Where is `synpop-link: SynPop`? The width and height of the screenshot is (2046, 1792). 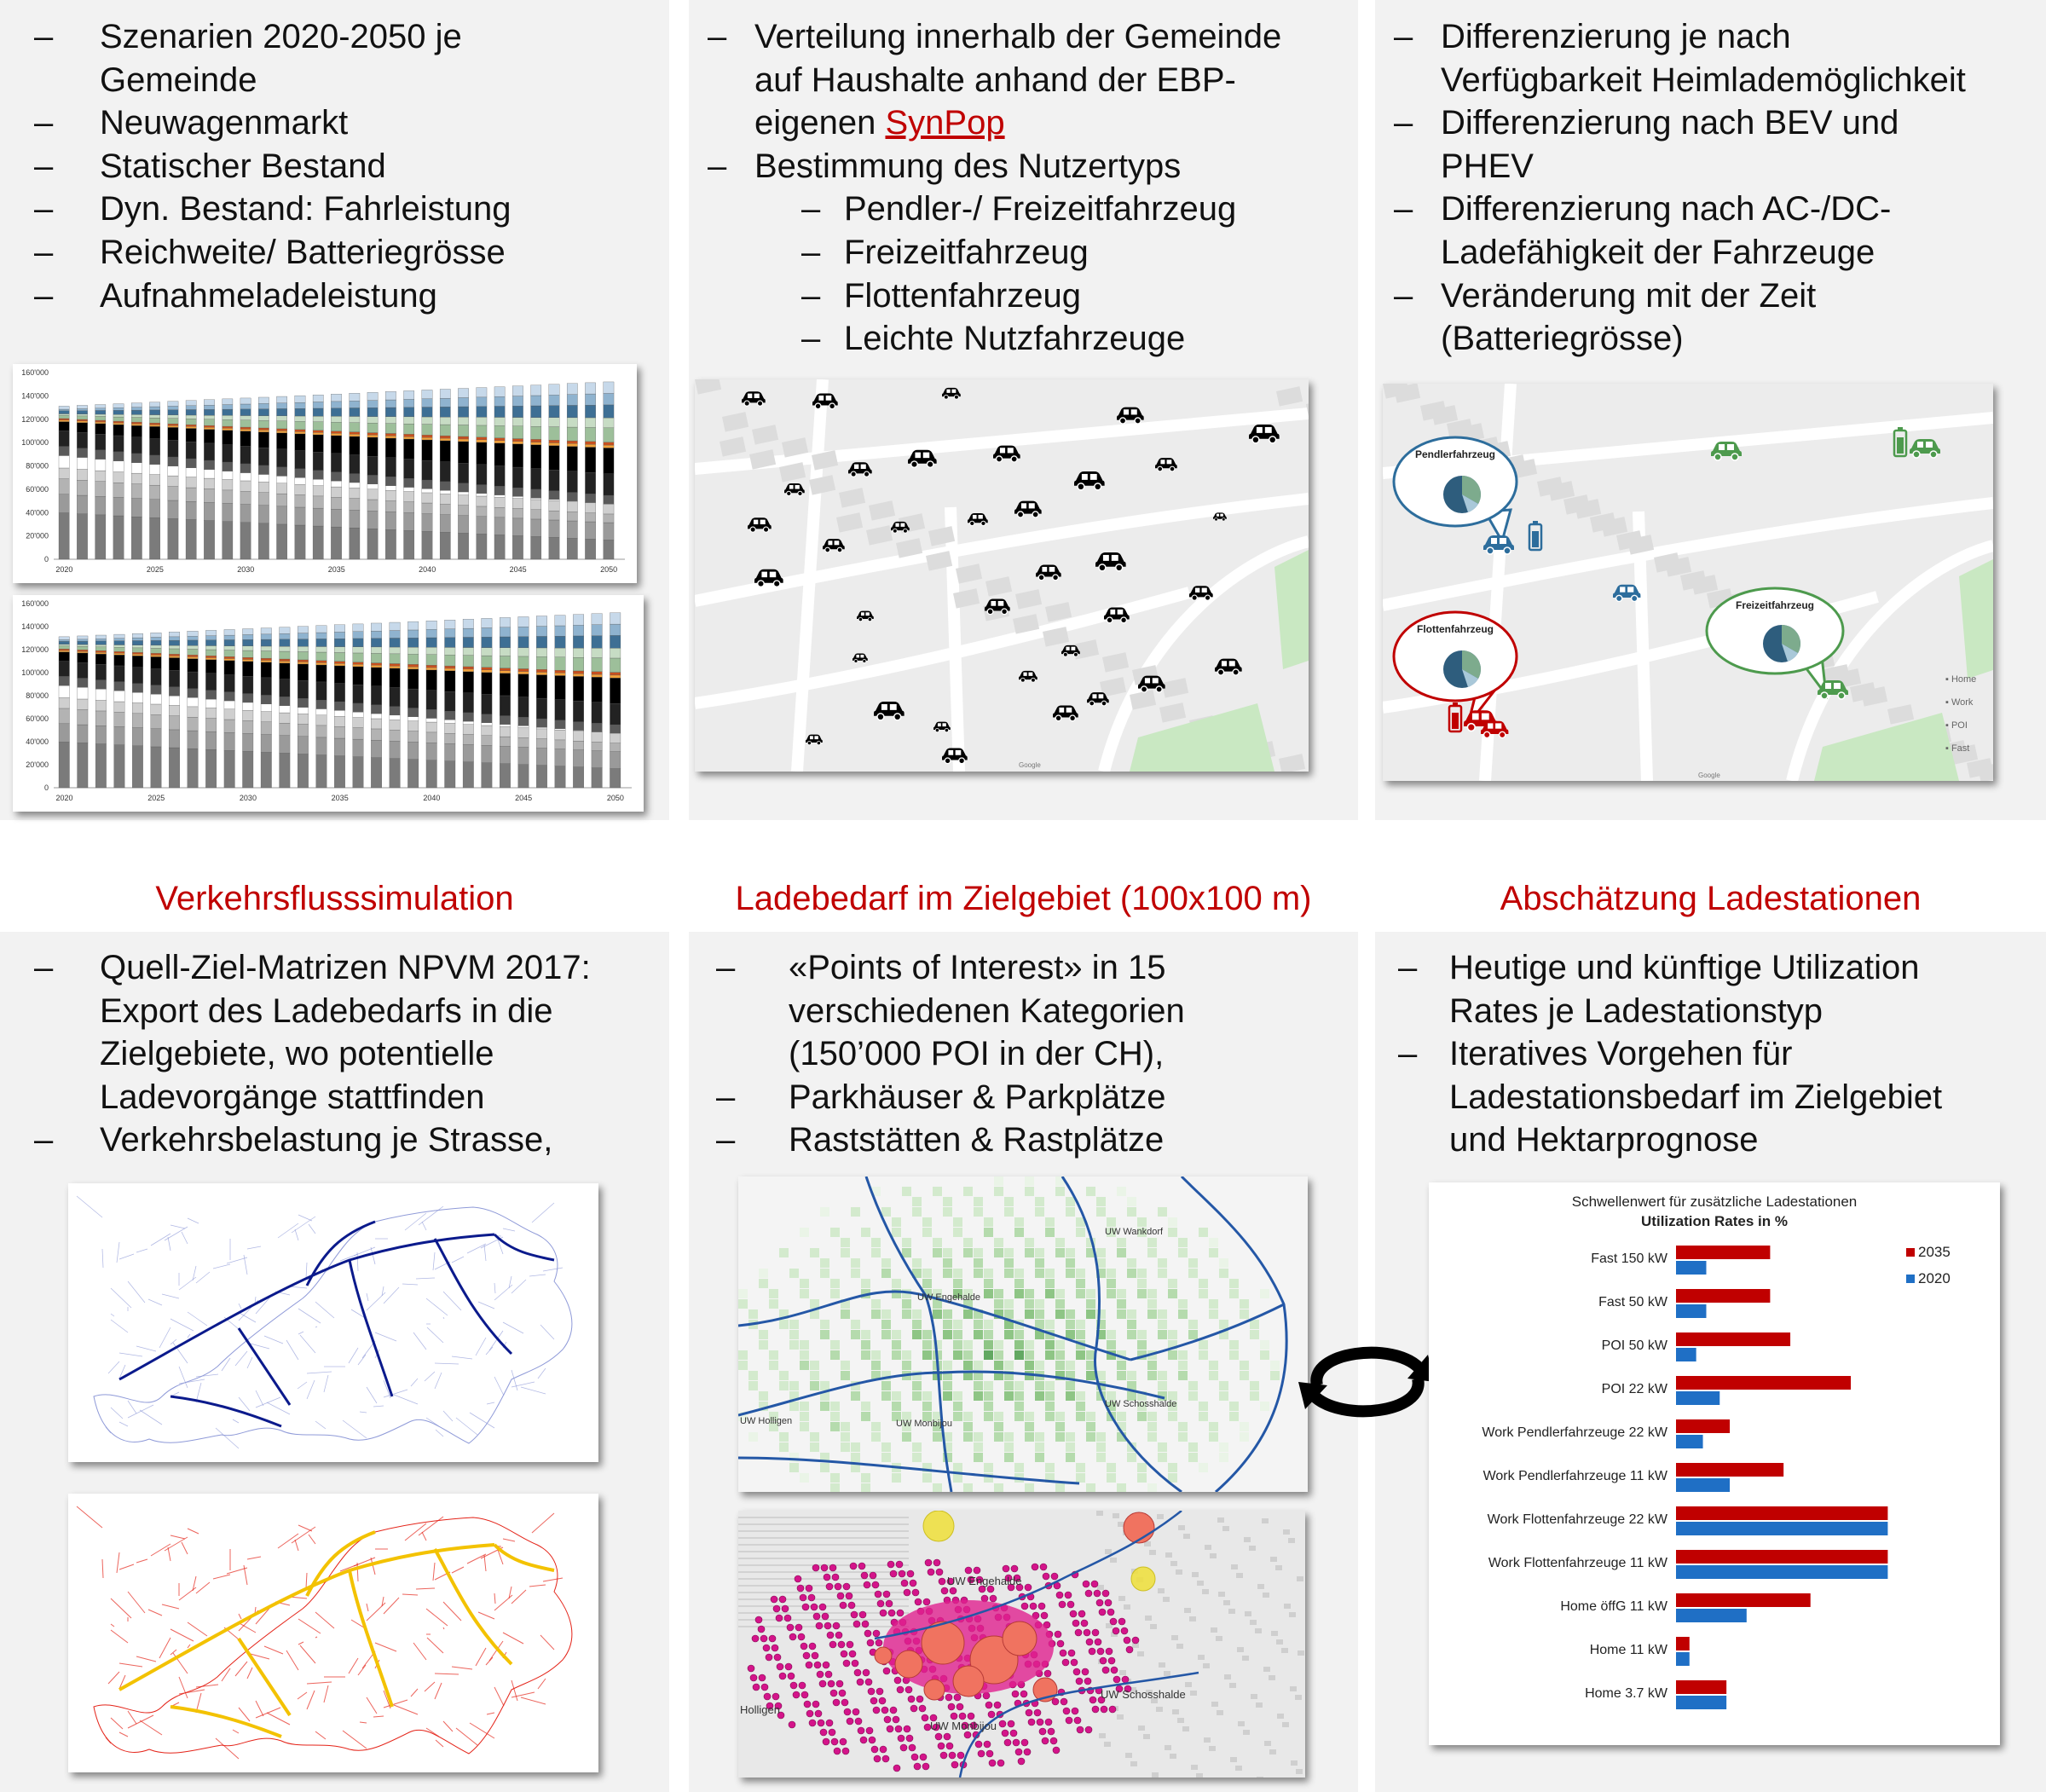
synpop-link: SynPop is located at coordinates (945, 123).